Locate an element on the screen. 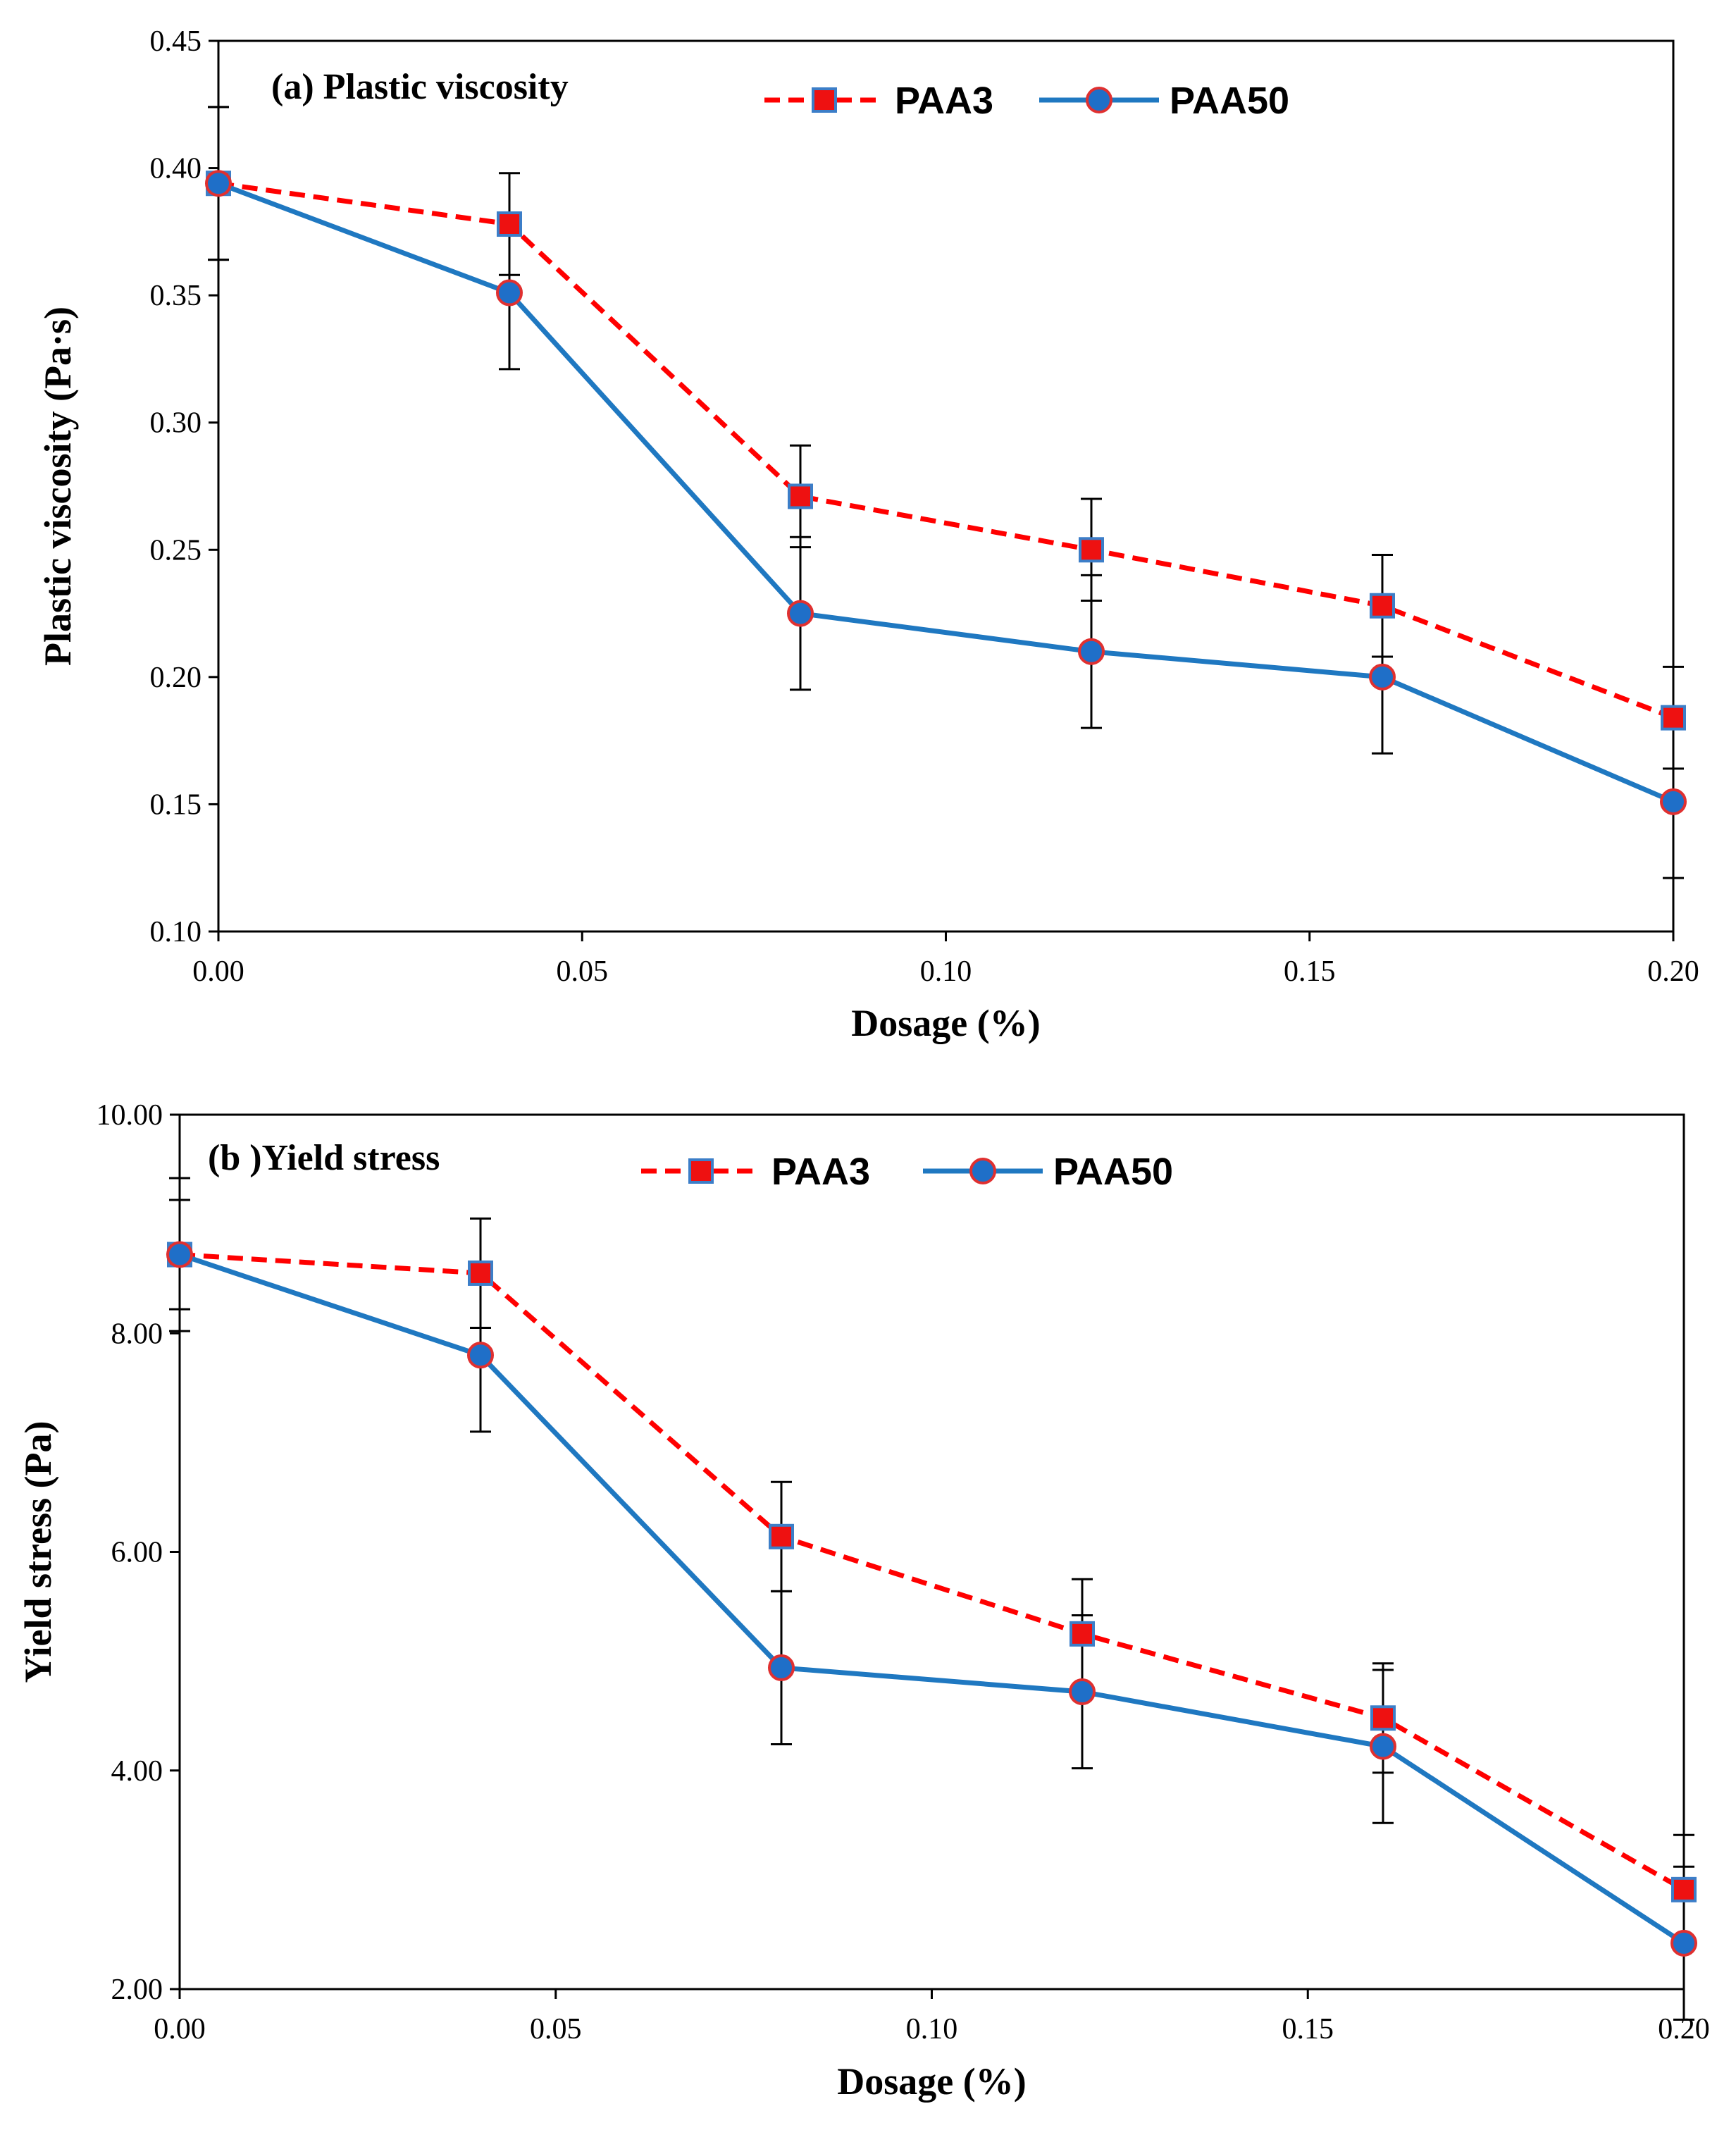  y-tick-label: 6.00 is located at coordinates (137, 1553).